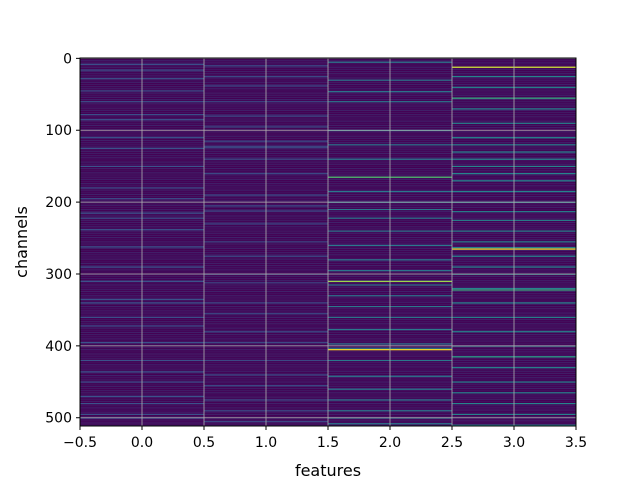  What do you see at coordinates (266, 443) in the screenshot?
I see `x-tick-label: 1.0` at bounding box center [266, 443].